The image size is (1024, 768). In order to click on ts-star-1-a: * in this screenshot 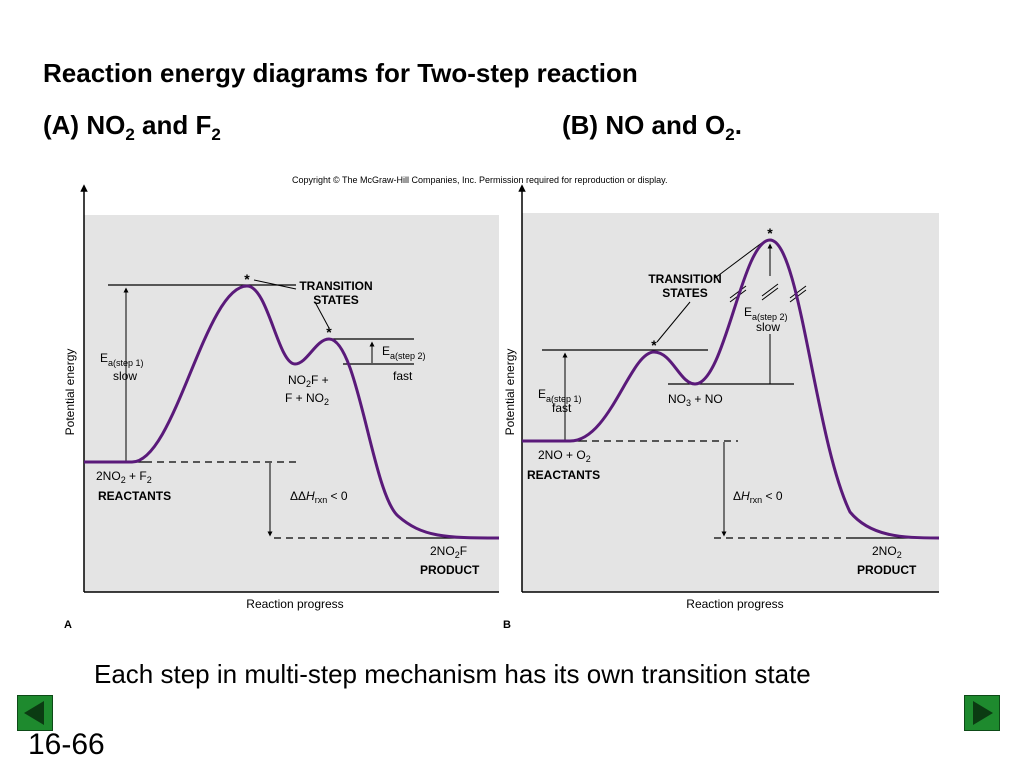, I will do `click(247, 279)`.